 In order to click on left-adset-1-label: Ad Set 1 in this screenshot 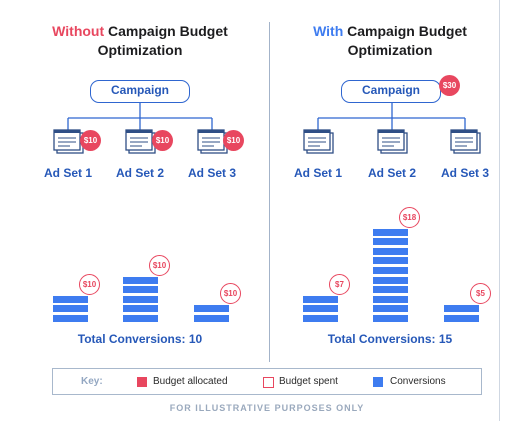, I will do `click(67, 173)`.